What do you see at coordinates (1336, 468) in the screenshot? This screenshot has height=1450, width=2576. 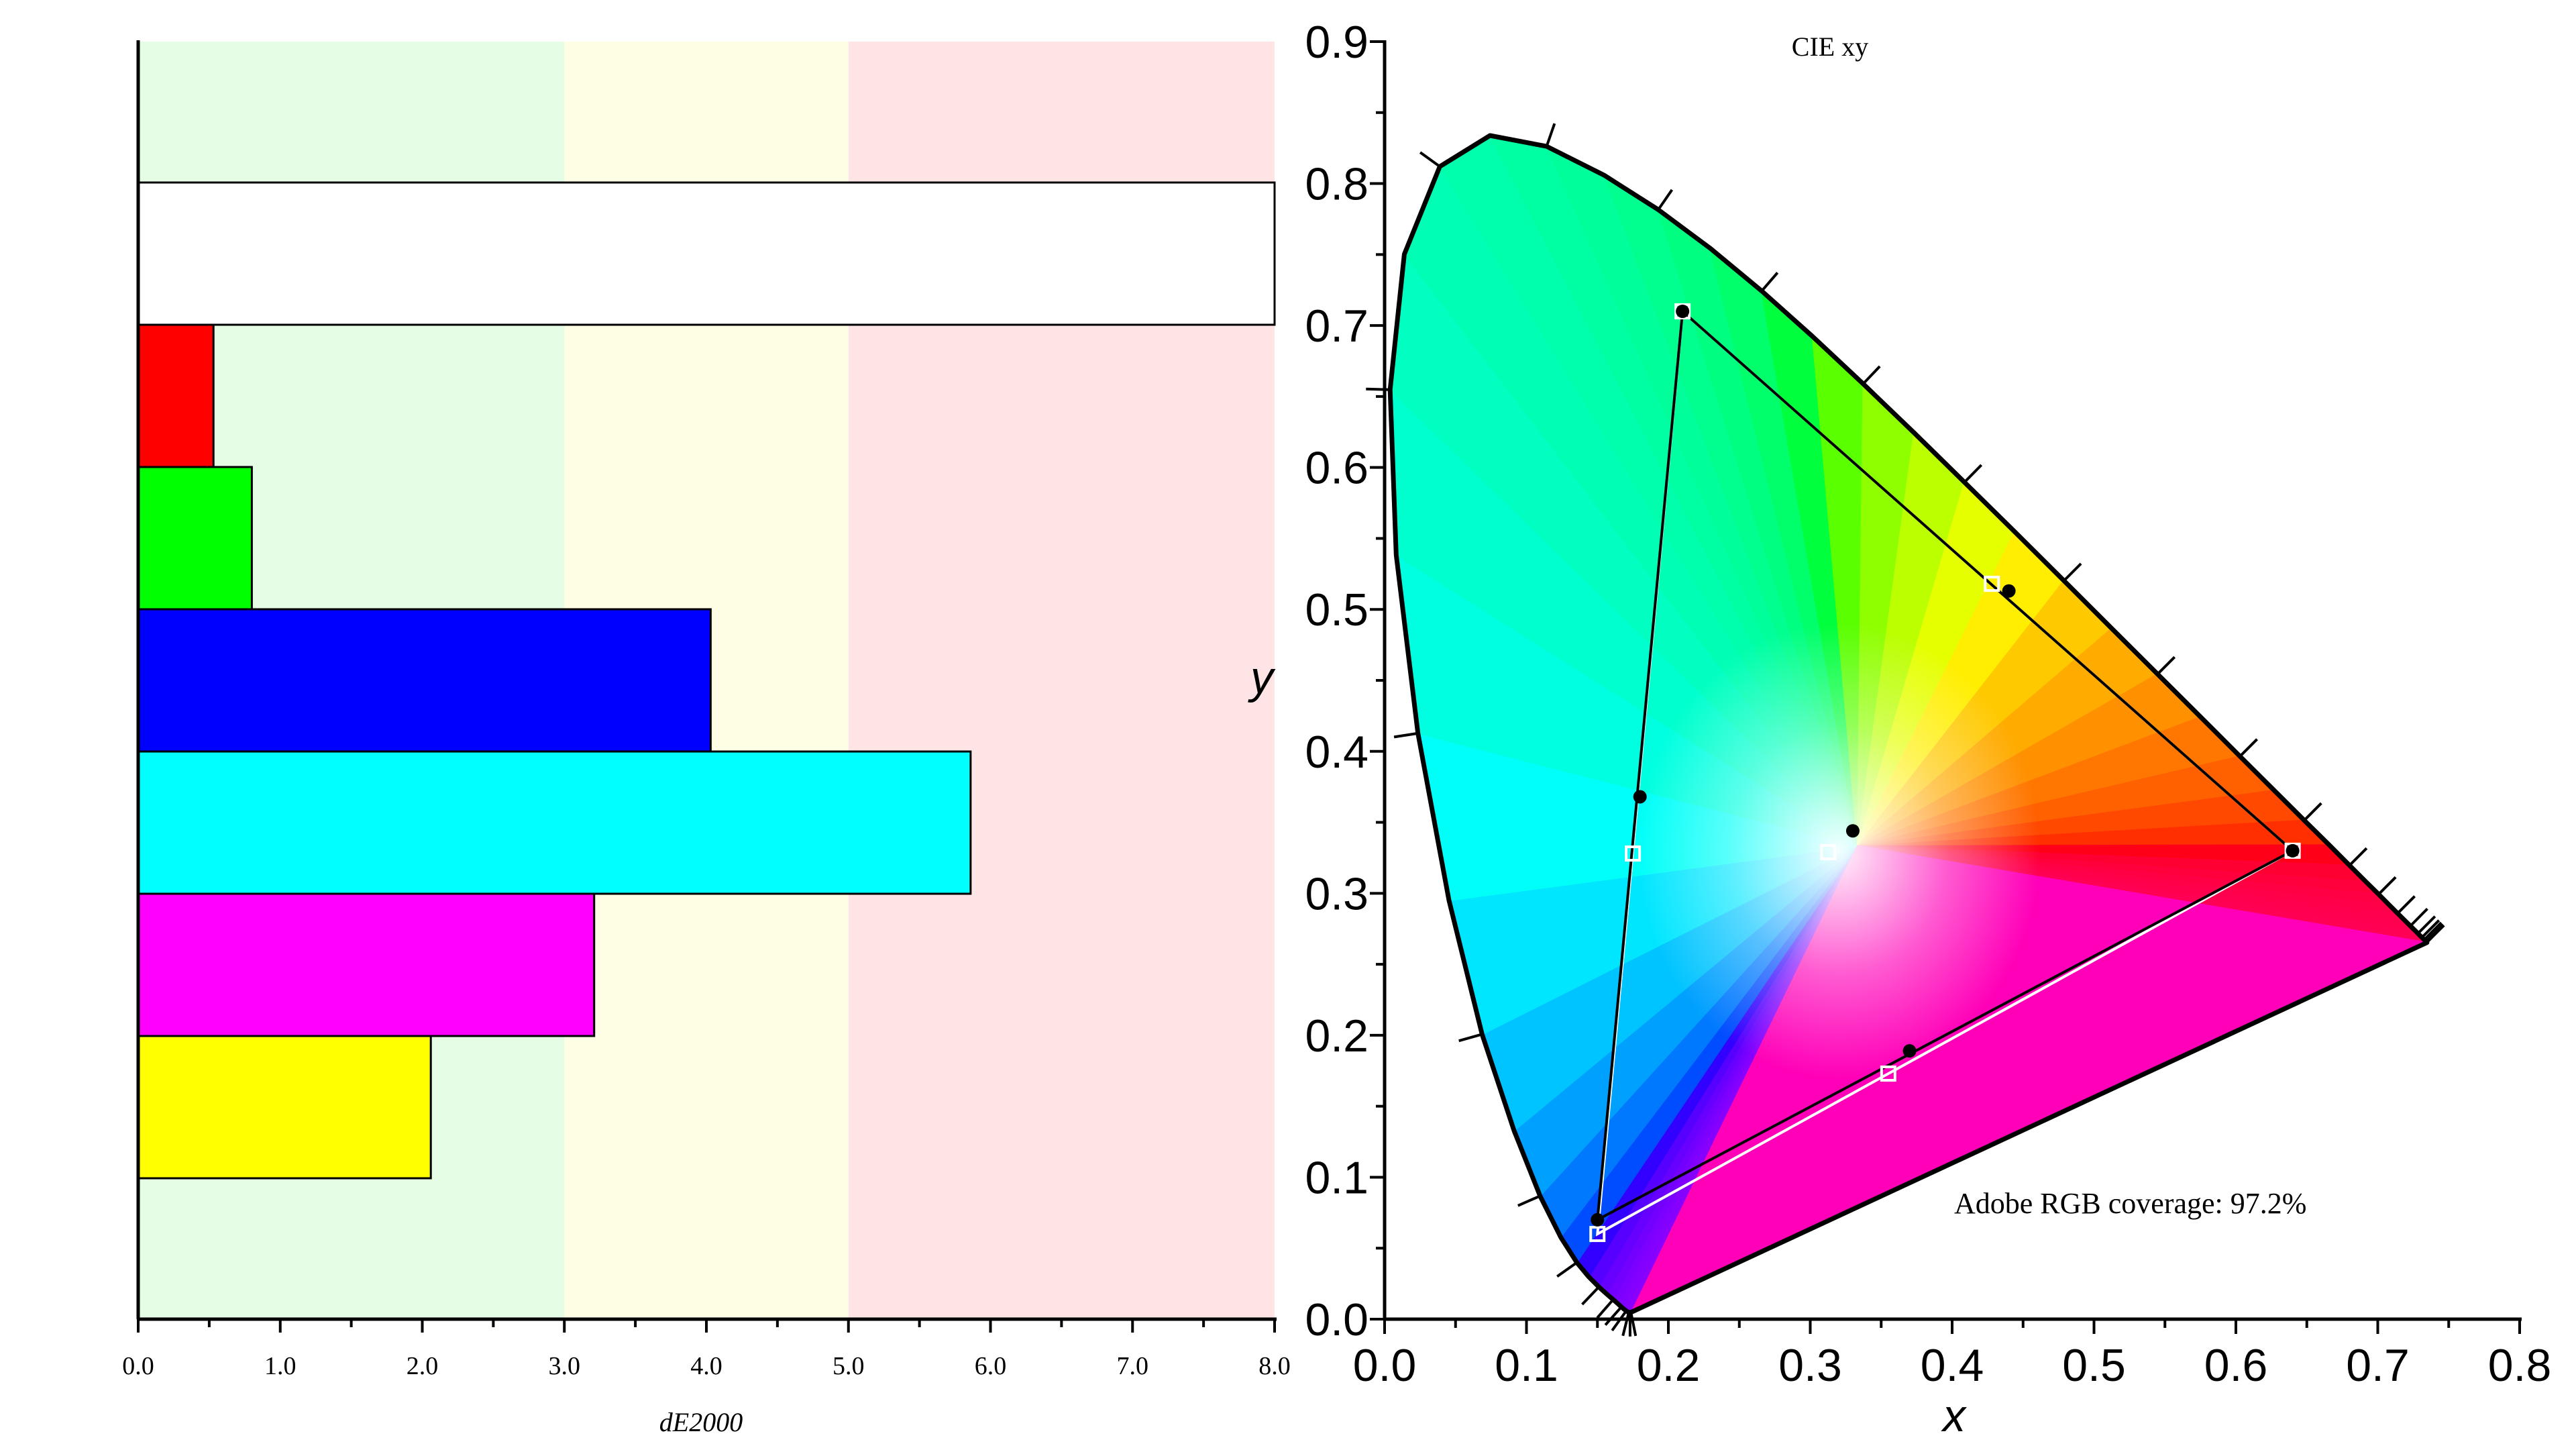 I see `cie-y-tick-label: 0.6` at bounding box center [1336, 468].